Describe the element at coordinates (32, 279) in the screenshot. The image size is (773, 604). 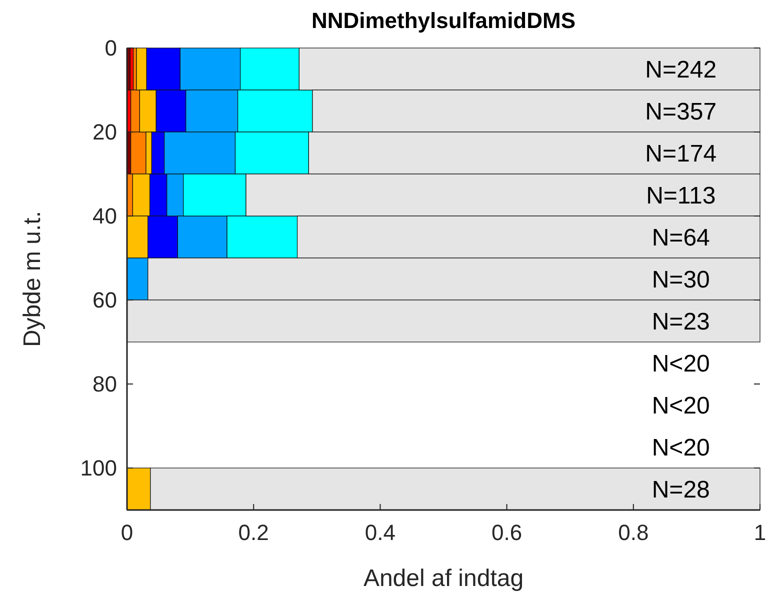
I see `y-axis-title: Dybde m u.t.` at that location.